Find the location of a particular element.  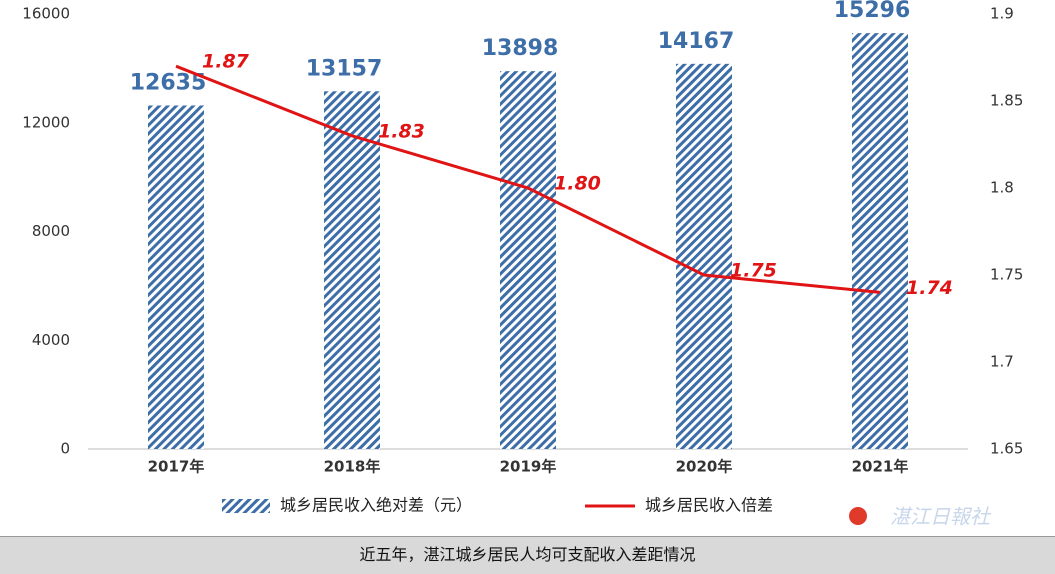

y2-tick-label: 1.9 is located at coordinates (1002, 14).